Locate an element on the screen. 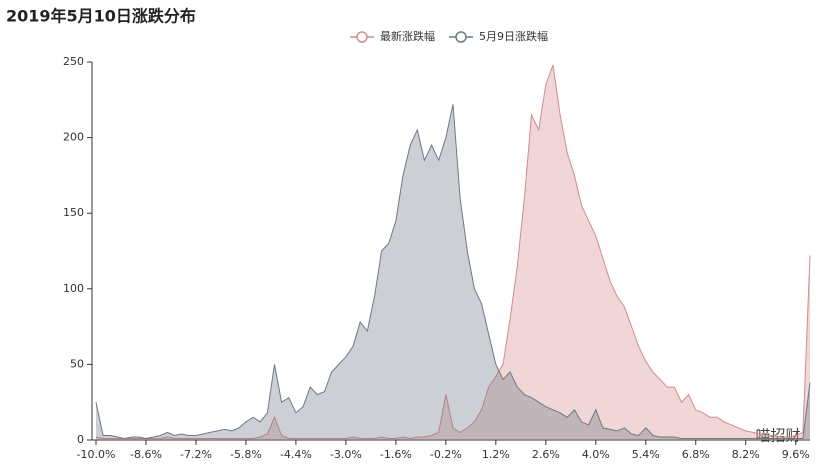  x-tick-label: -10.0% is located at coordinates (96, 454).